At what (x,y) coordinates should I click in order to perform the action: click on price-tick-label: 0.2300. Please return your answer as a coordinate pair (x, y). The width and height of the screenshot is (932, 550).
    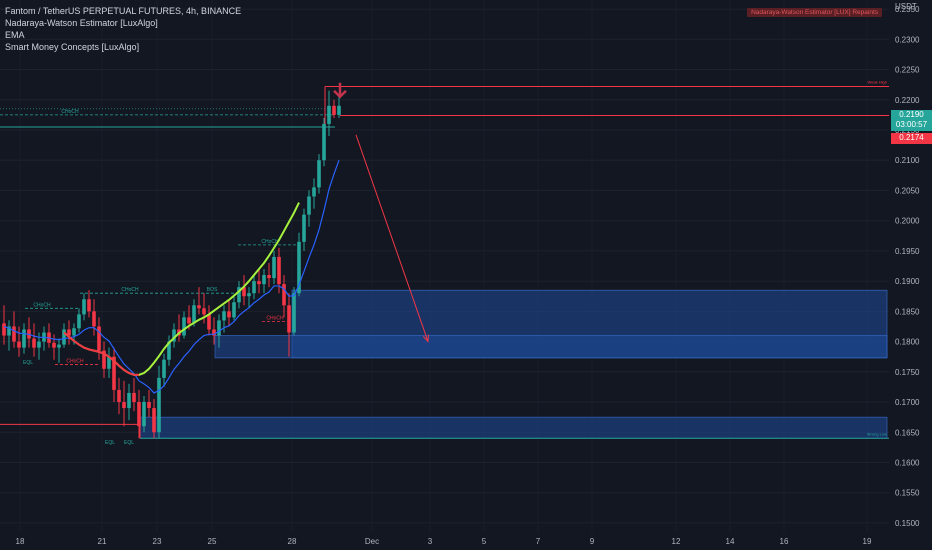
    Looking at the image, I should click on (907, 39).